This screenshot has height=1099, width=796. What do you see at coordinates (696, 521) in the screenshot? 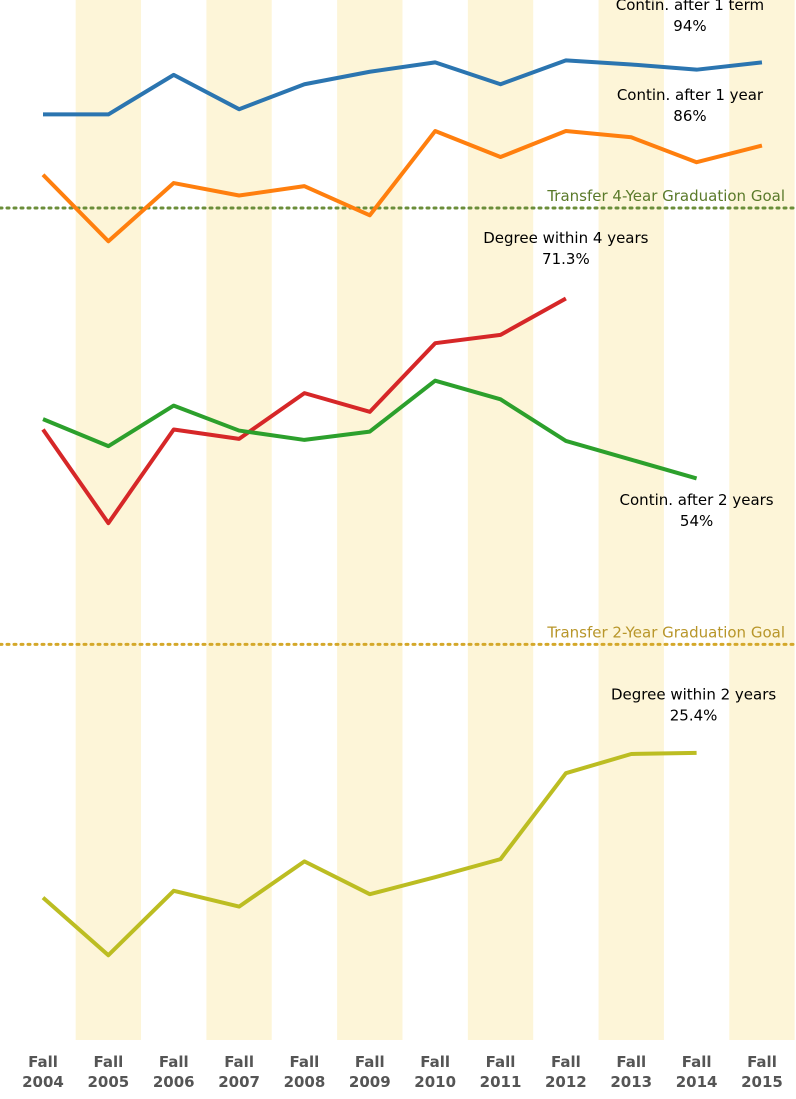
I see `value-label: 54%` at bounding box center [696, 521].